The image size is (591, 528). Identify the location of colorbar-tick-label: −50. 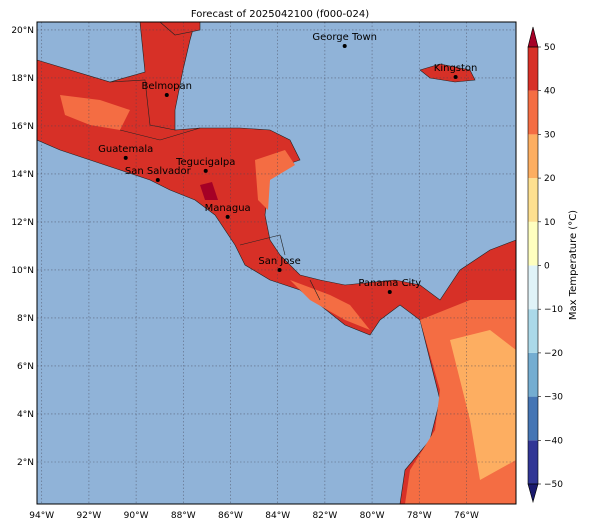
(553, 485).